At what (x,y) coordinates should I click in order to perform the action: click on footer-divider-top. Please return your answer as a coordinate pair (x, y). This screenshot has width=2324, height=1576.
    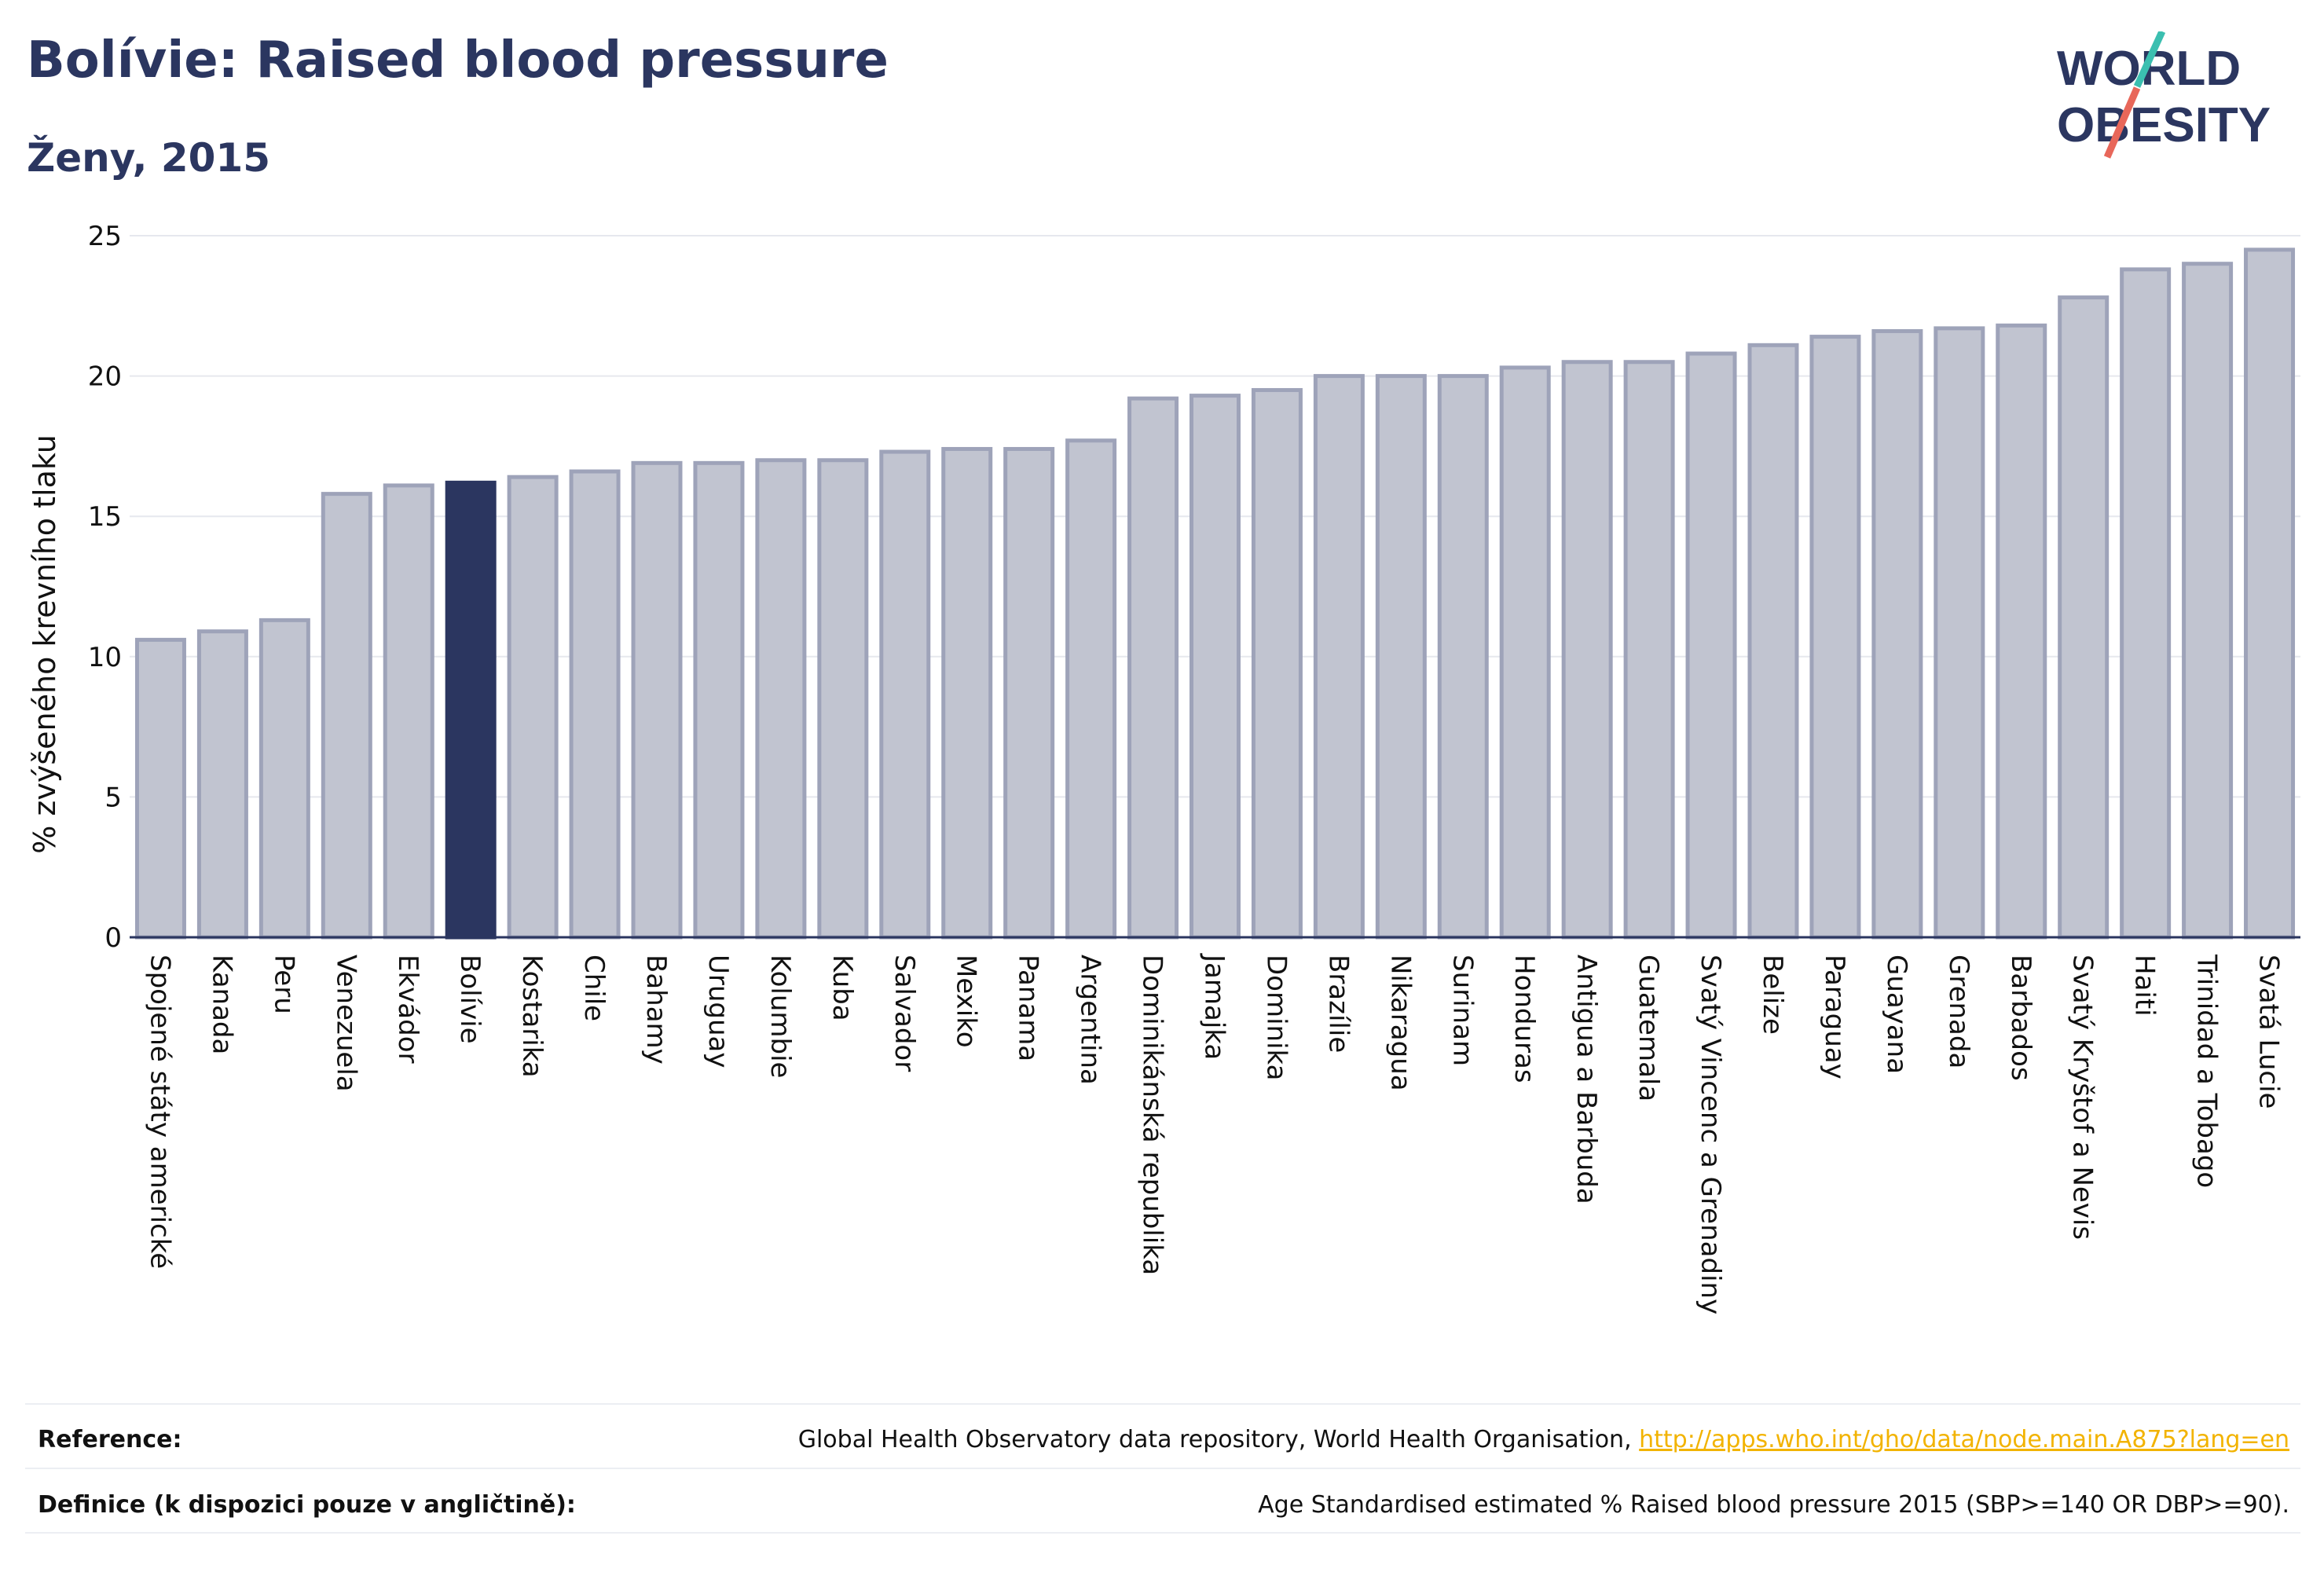
    Looking at the image, I should click on (1162, 1404).